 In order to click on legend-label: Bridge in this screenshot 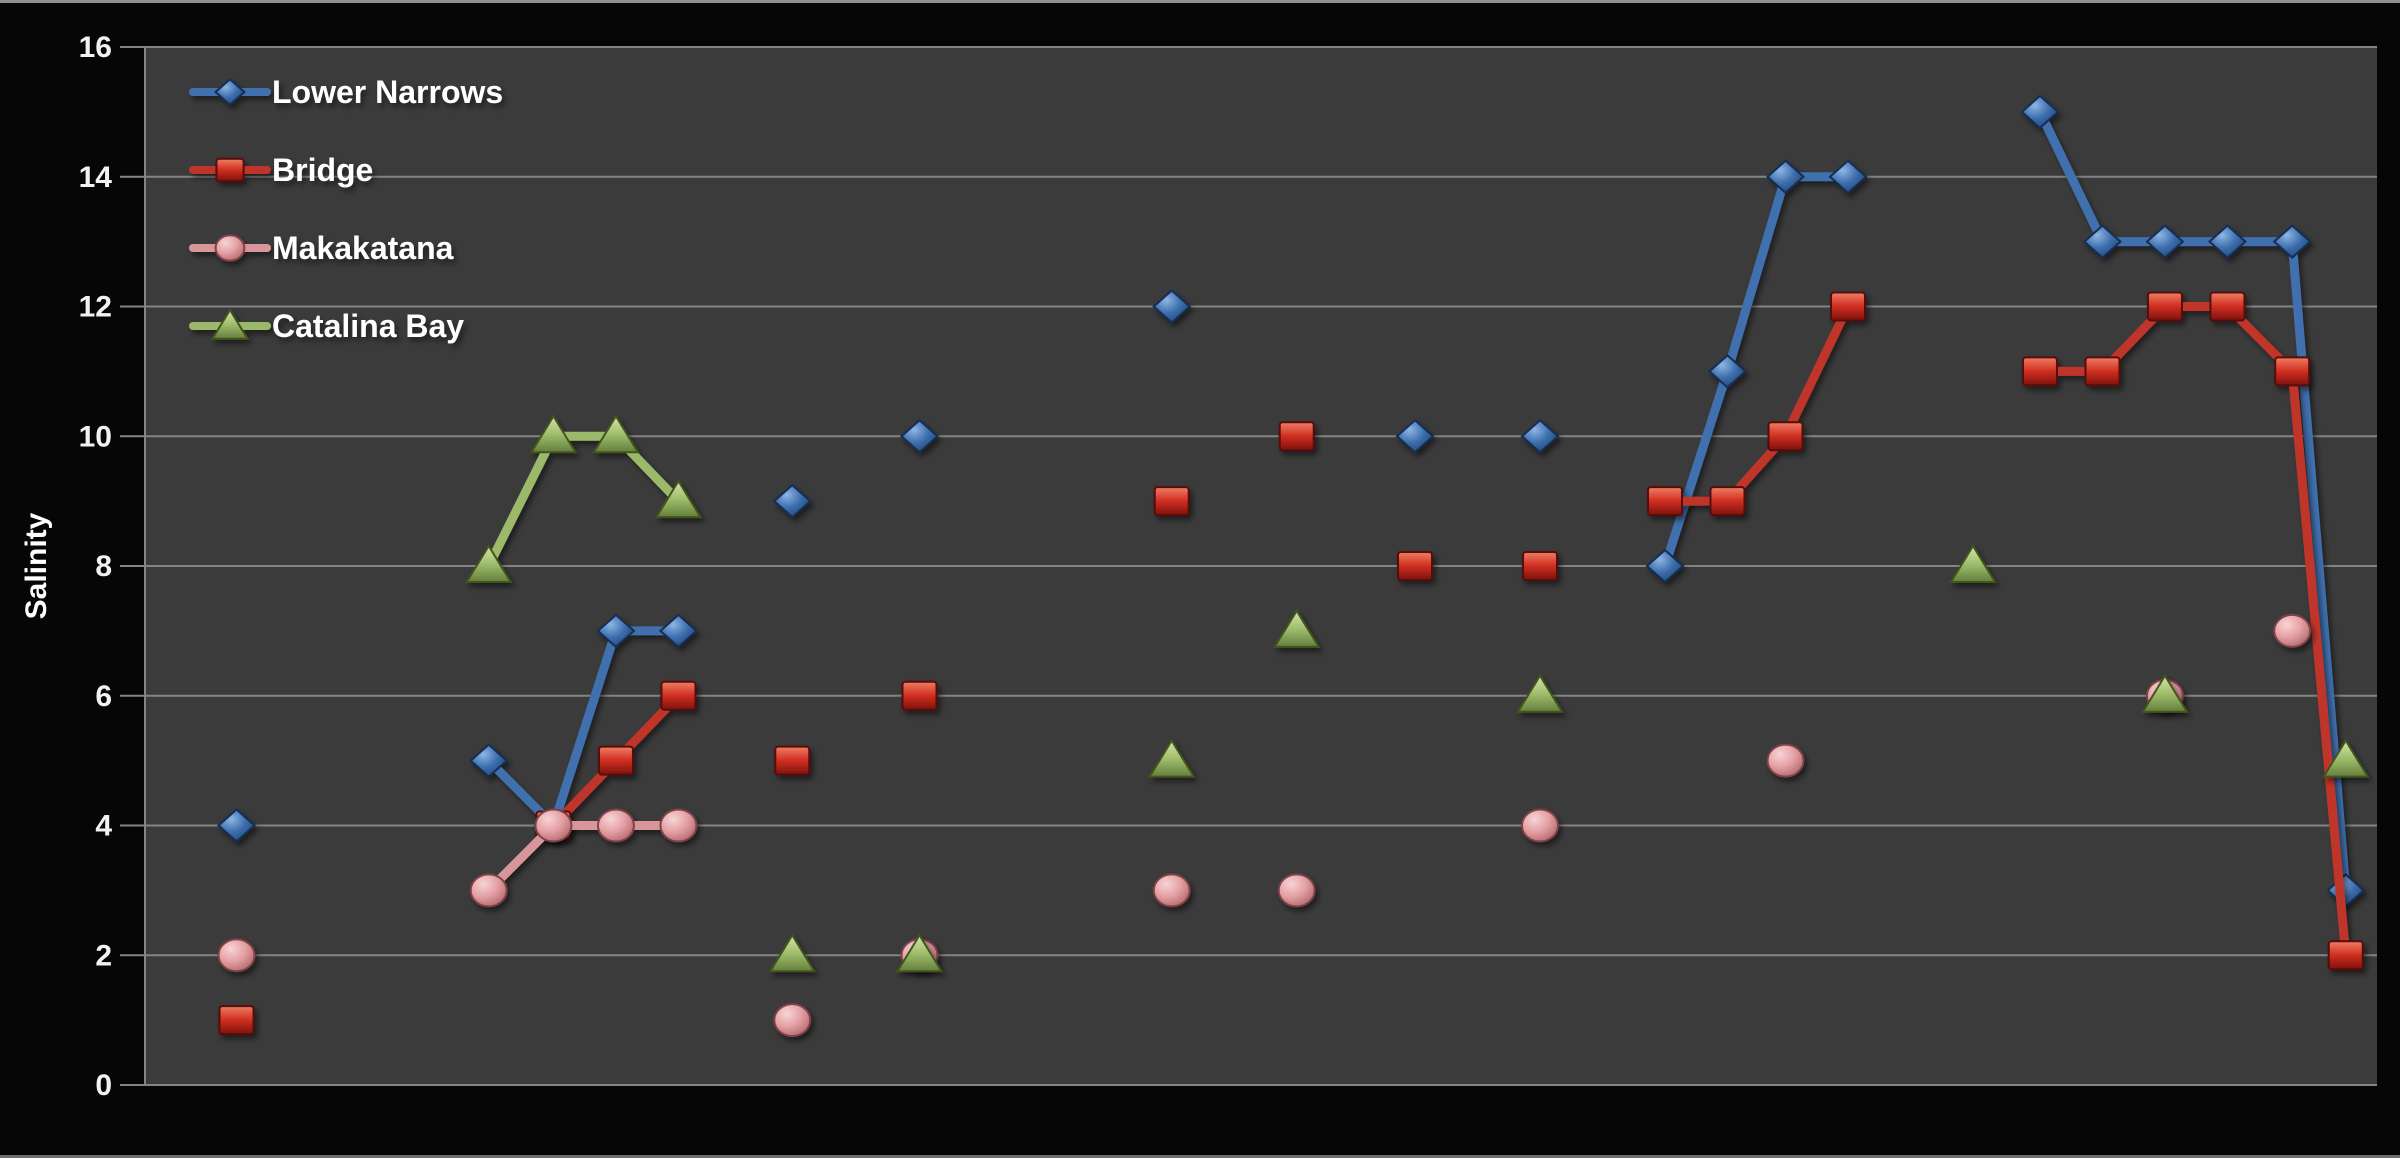, I will do `click(322, 170)`.